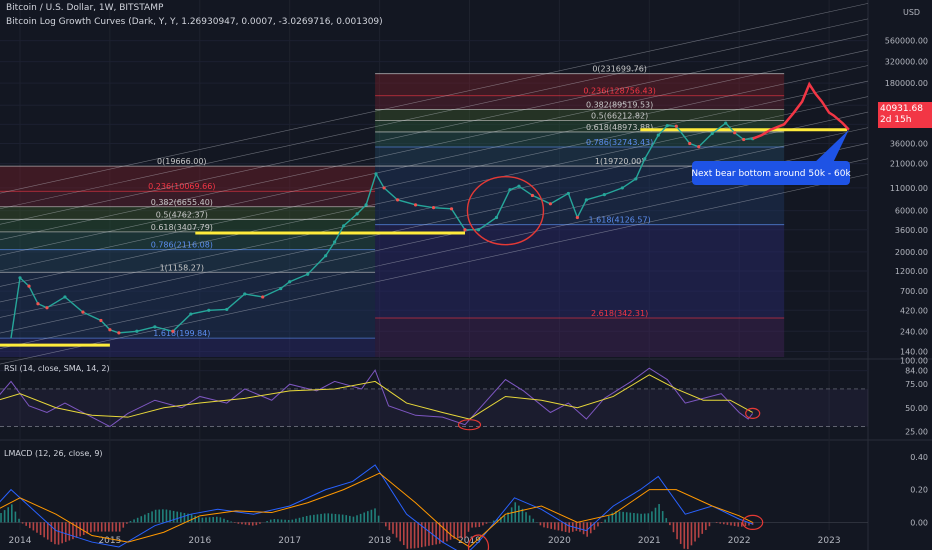 The width and height of the screenshot is (932, 550). What do you see at coordinates (53, 453) in the screenshot?
I see `macd-title: LMACD (12, 26, close, 9)` at bounding box center [53, 453].